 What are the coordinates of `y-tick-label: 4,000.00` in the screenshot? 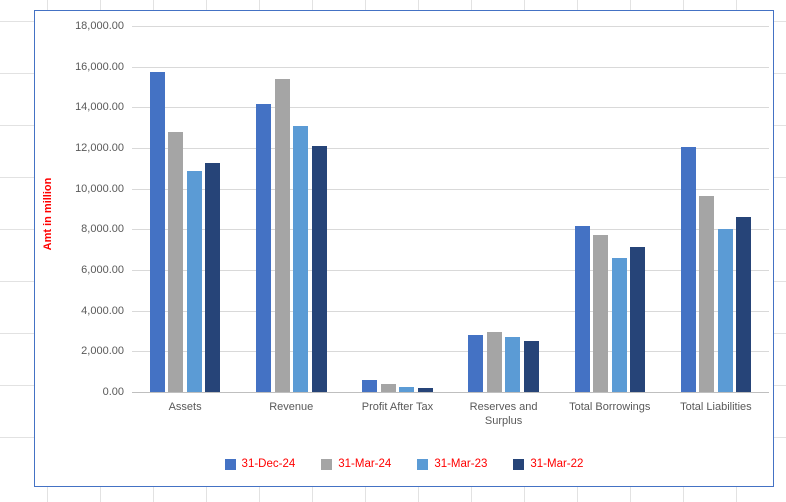 It's located at (102, 310).